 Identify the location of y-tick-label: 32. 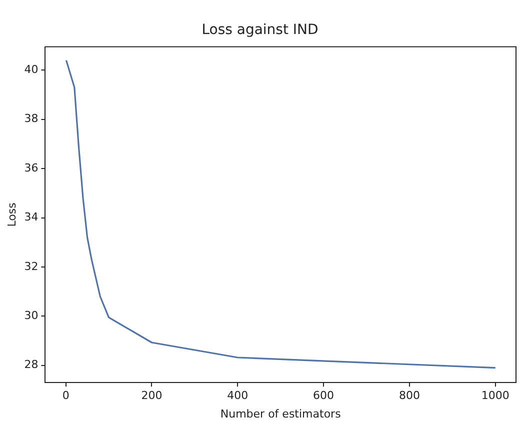
(31, 266).